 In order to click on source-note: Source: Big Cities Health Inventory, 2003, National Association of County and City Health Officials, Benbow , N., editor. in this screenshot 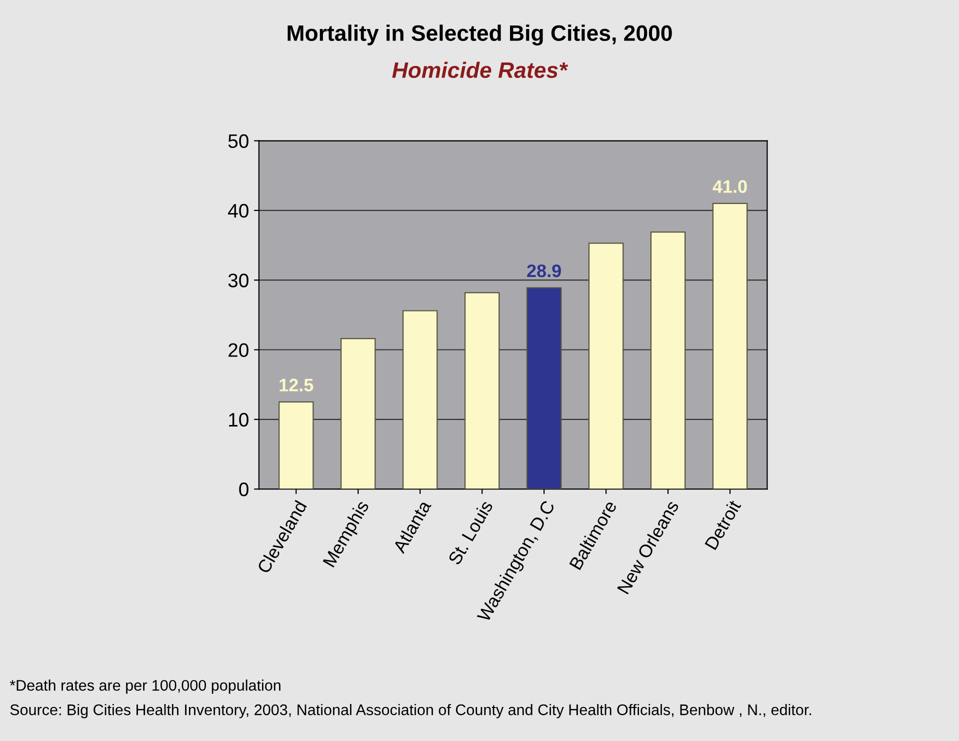, I will do `click(410, 711)`.